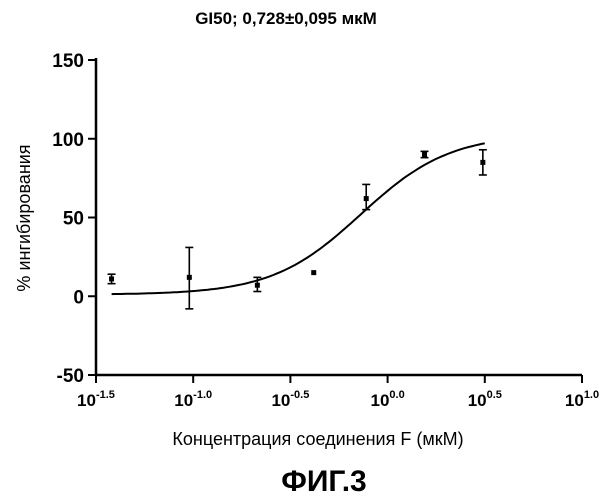  I want to click on y-tick-label: -50, so click(70, 376).